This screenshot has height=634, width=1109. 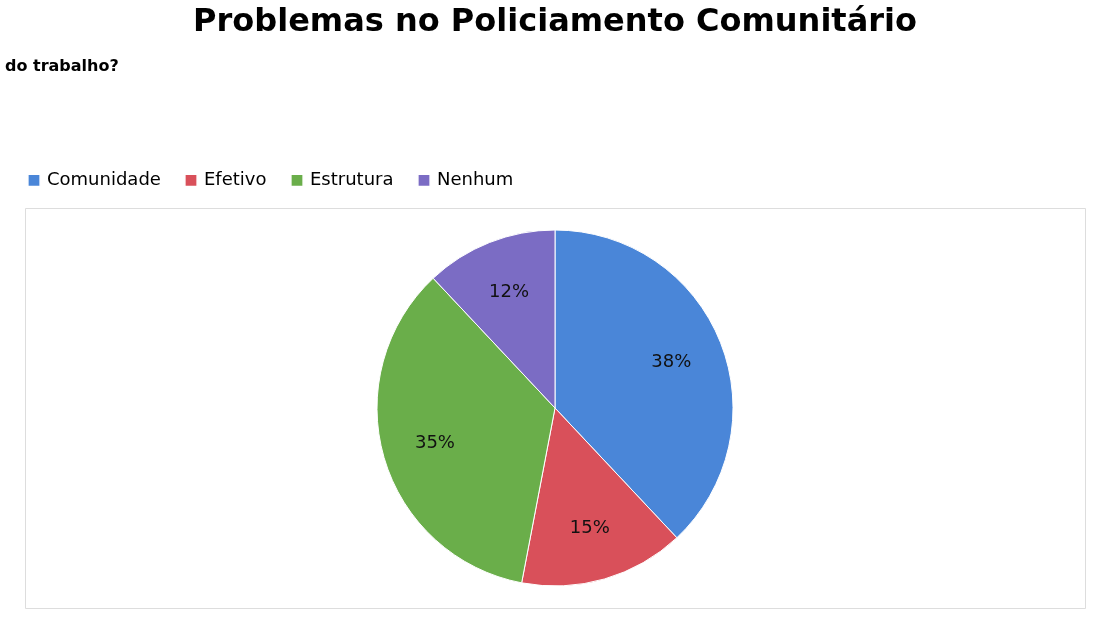 I want to click on legend-label: Estrutura, so click(x=352, y=179).